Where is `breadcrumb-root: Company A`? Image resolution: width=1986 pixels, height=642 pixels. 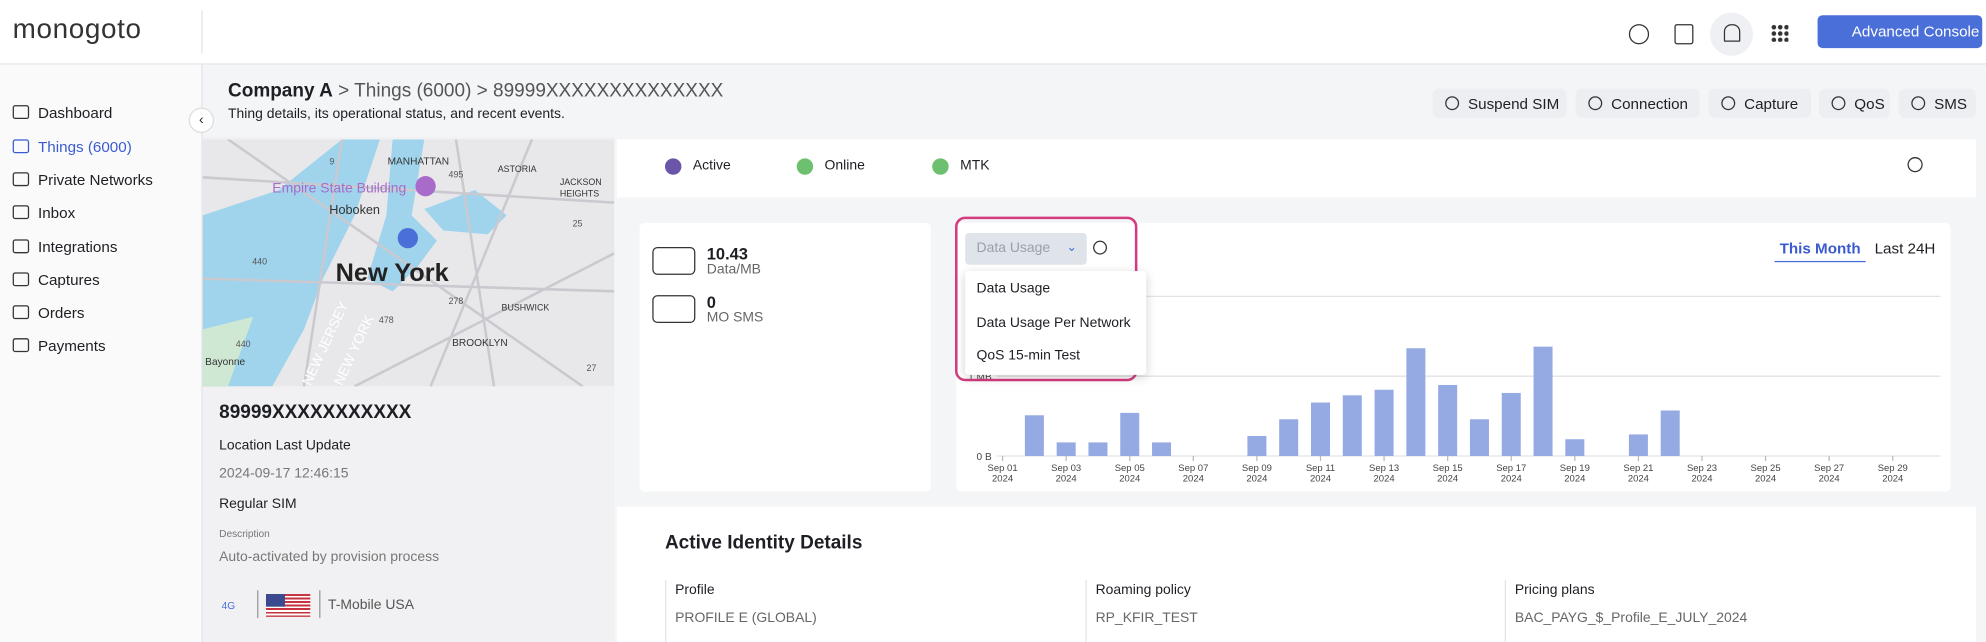 breadcrumb-root: Company A is located at coordinates (280, 90).